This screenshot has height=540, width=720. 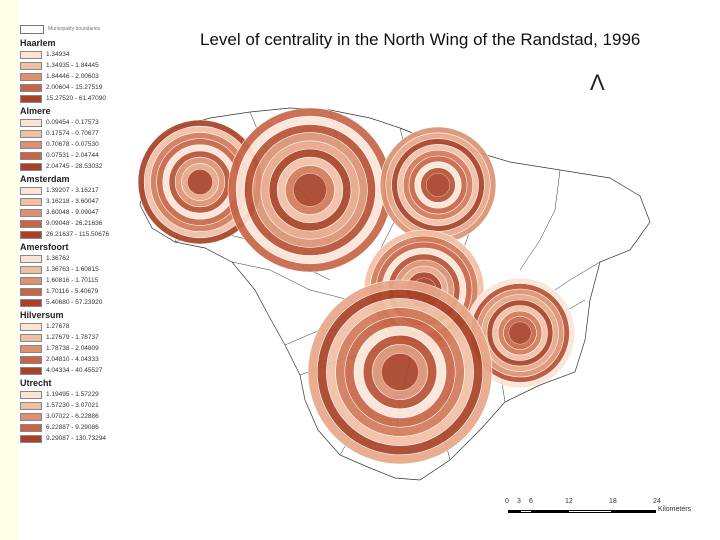 I want to click on legend-entry: 5.40680 - 57.23920, so click(x=100, y=302).